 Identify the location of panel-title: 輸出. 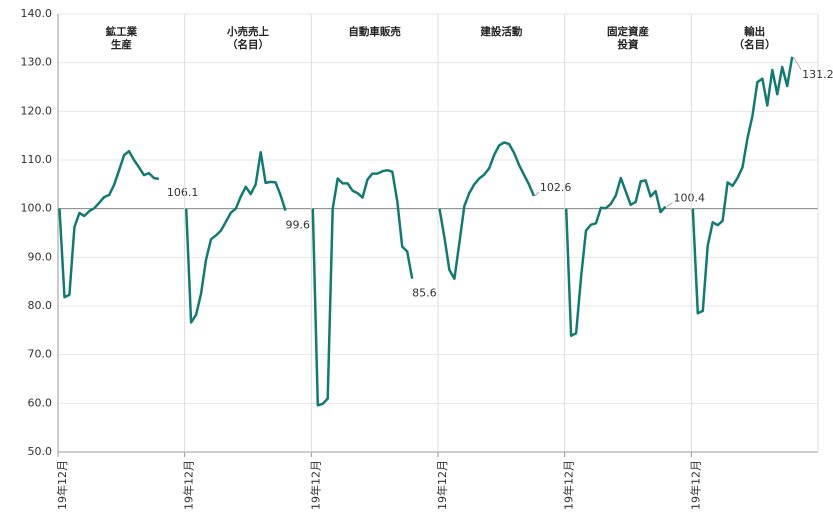
(754, 31).